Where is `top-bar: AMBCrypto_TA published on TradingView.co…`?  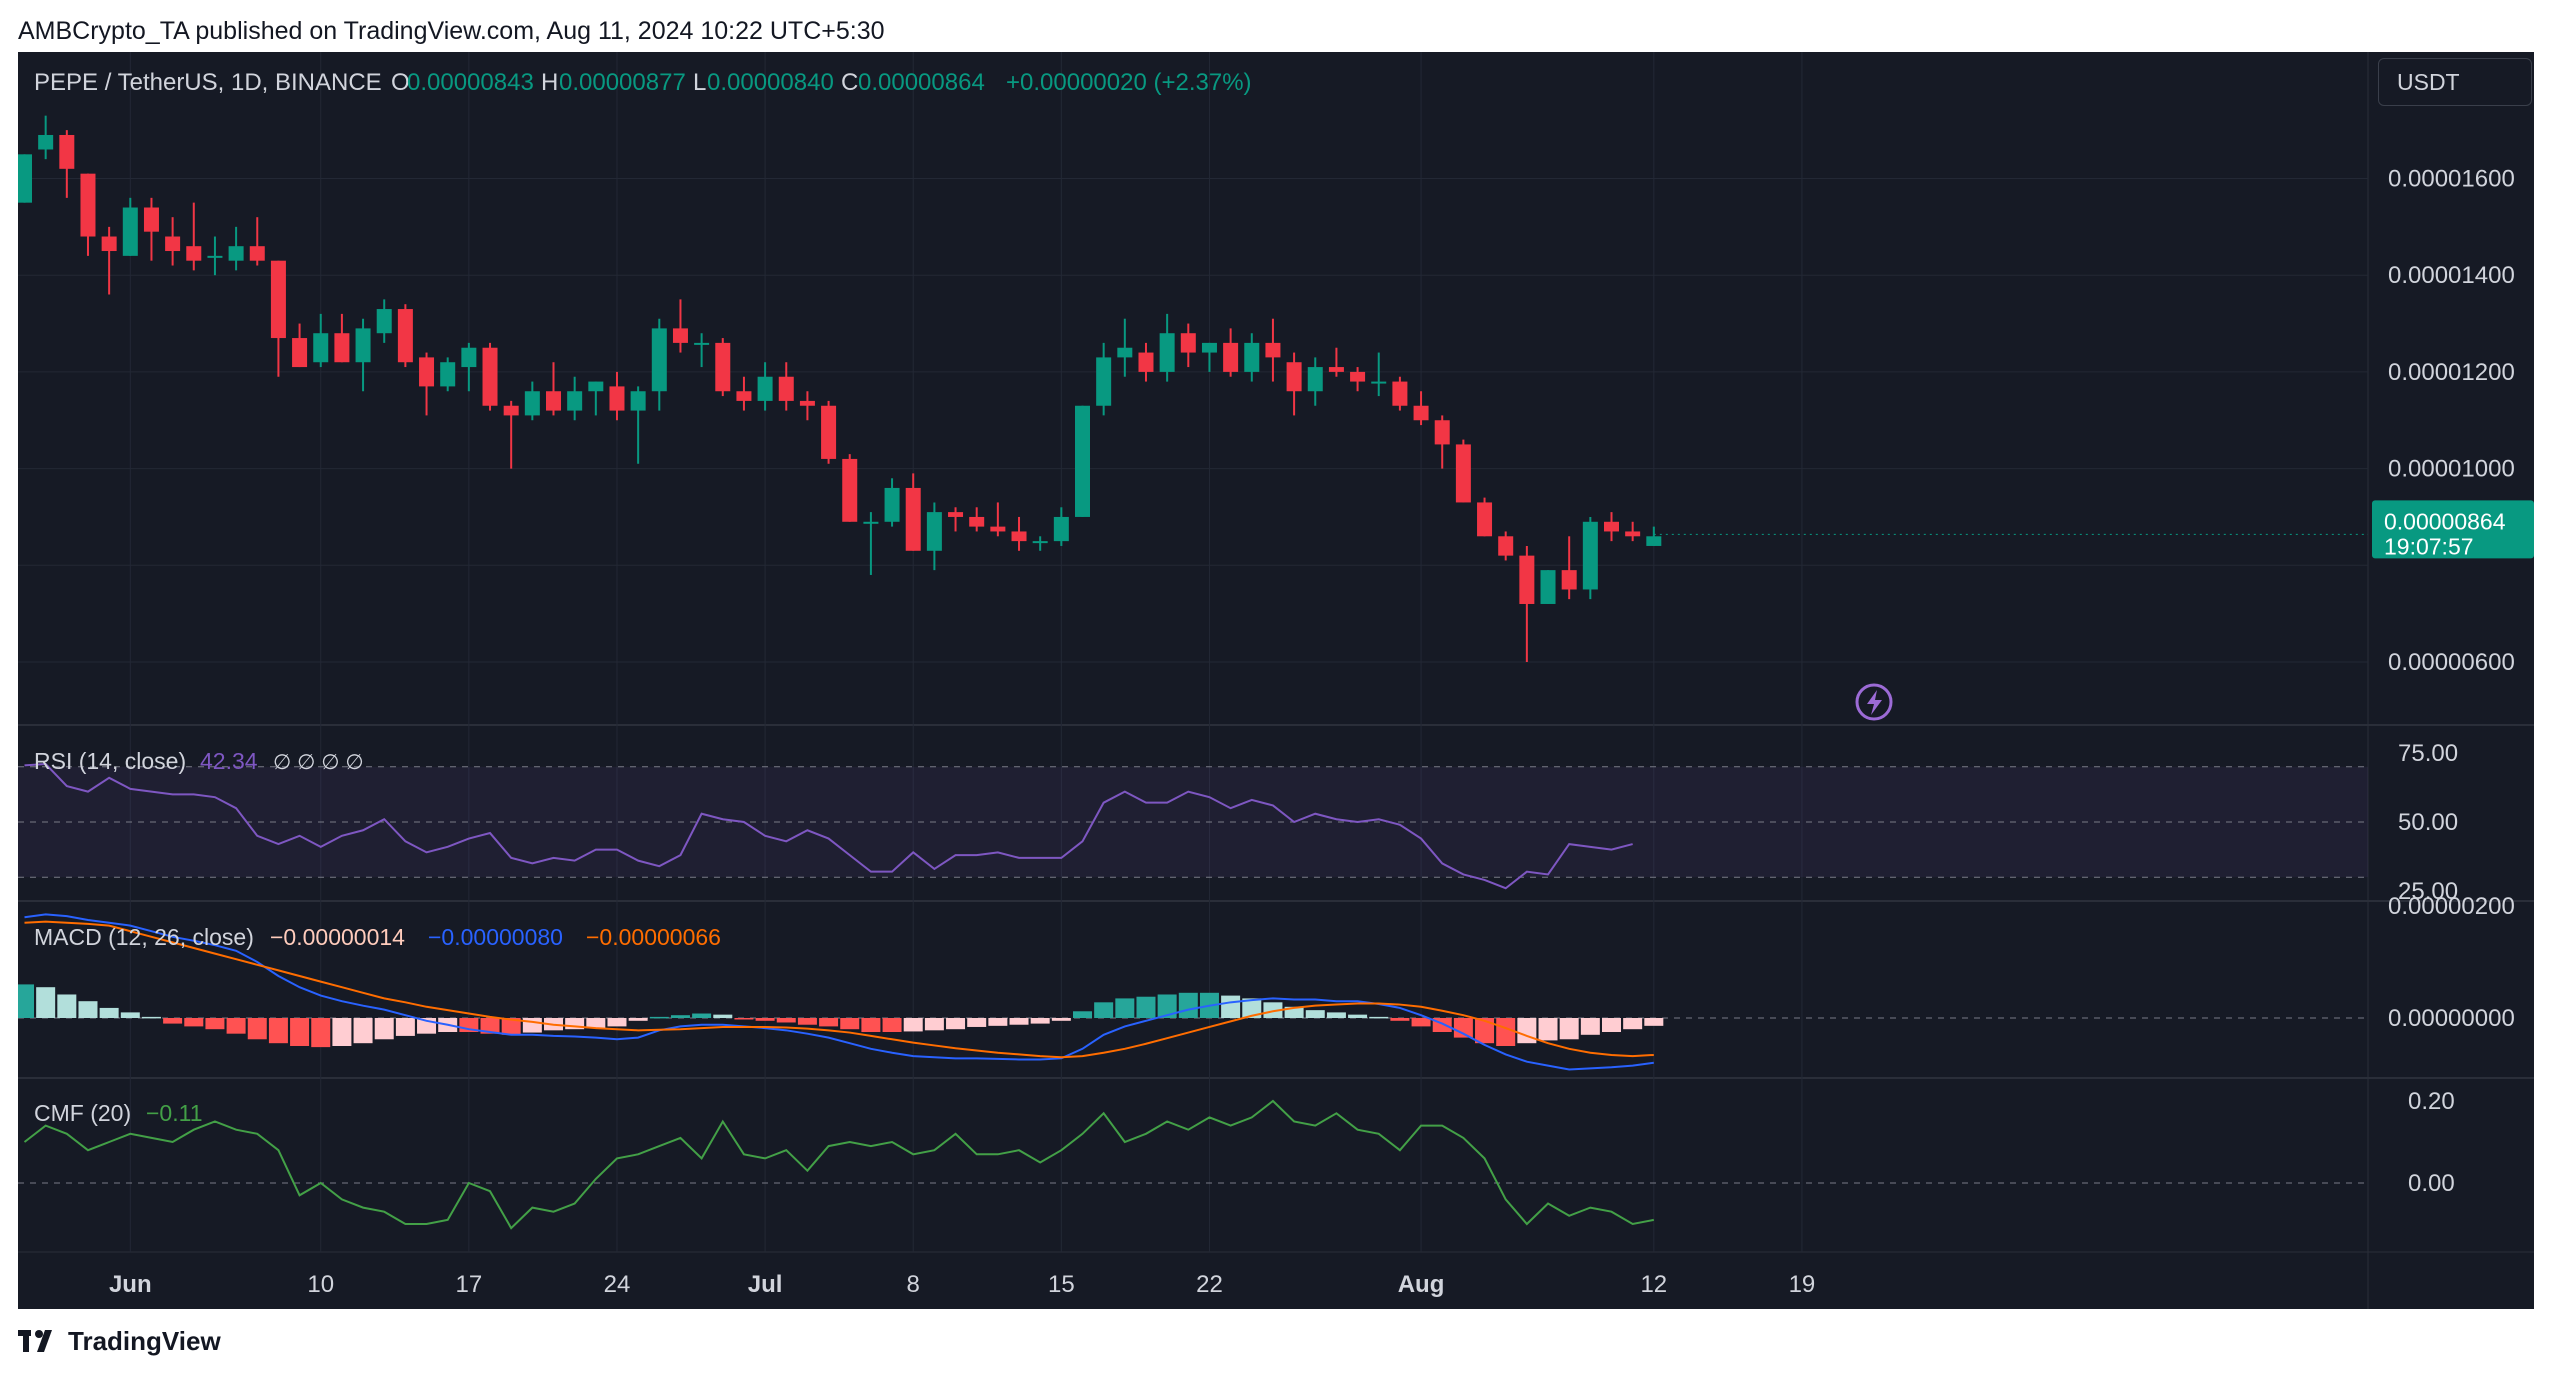 top-bar: AMBCrypto_TA published on TradingView.co… is located at coordinates (1280, 26).